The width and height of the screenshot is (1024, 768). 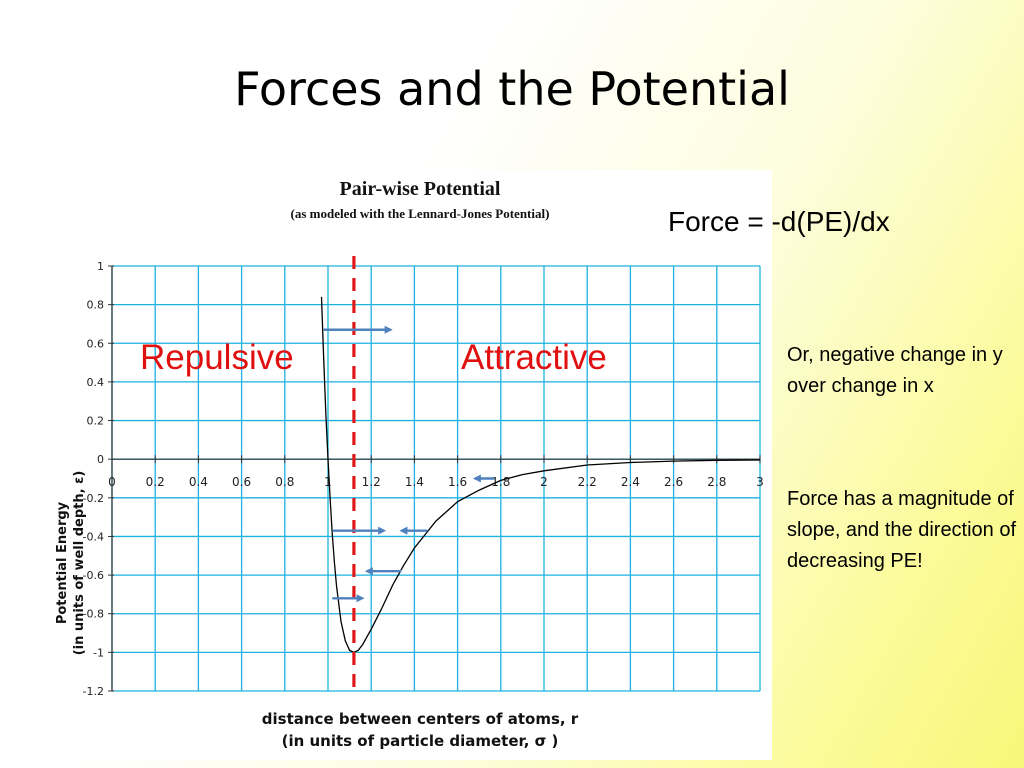 What do you see at coordinates (93, 498) in the screenshot?
I see `y-tick-label: -0.2` at bounding box center [93, 498].